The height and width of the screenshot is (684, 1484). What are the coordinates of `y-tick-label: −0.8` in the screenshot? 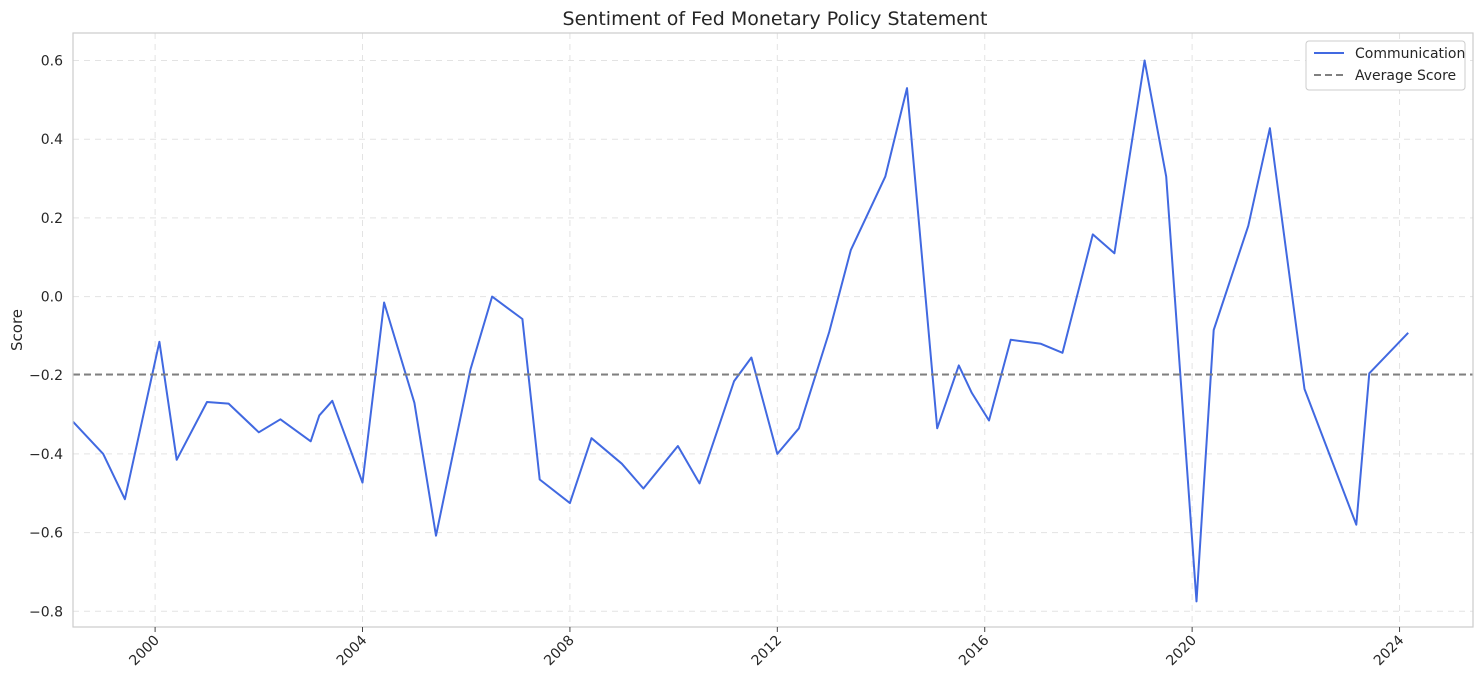 It's located at (46, 612).